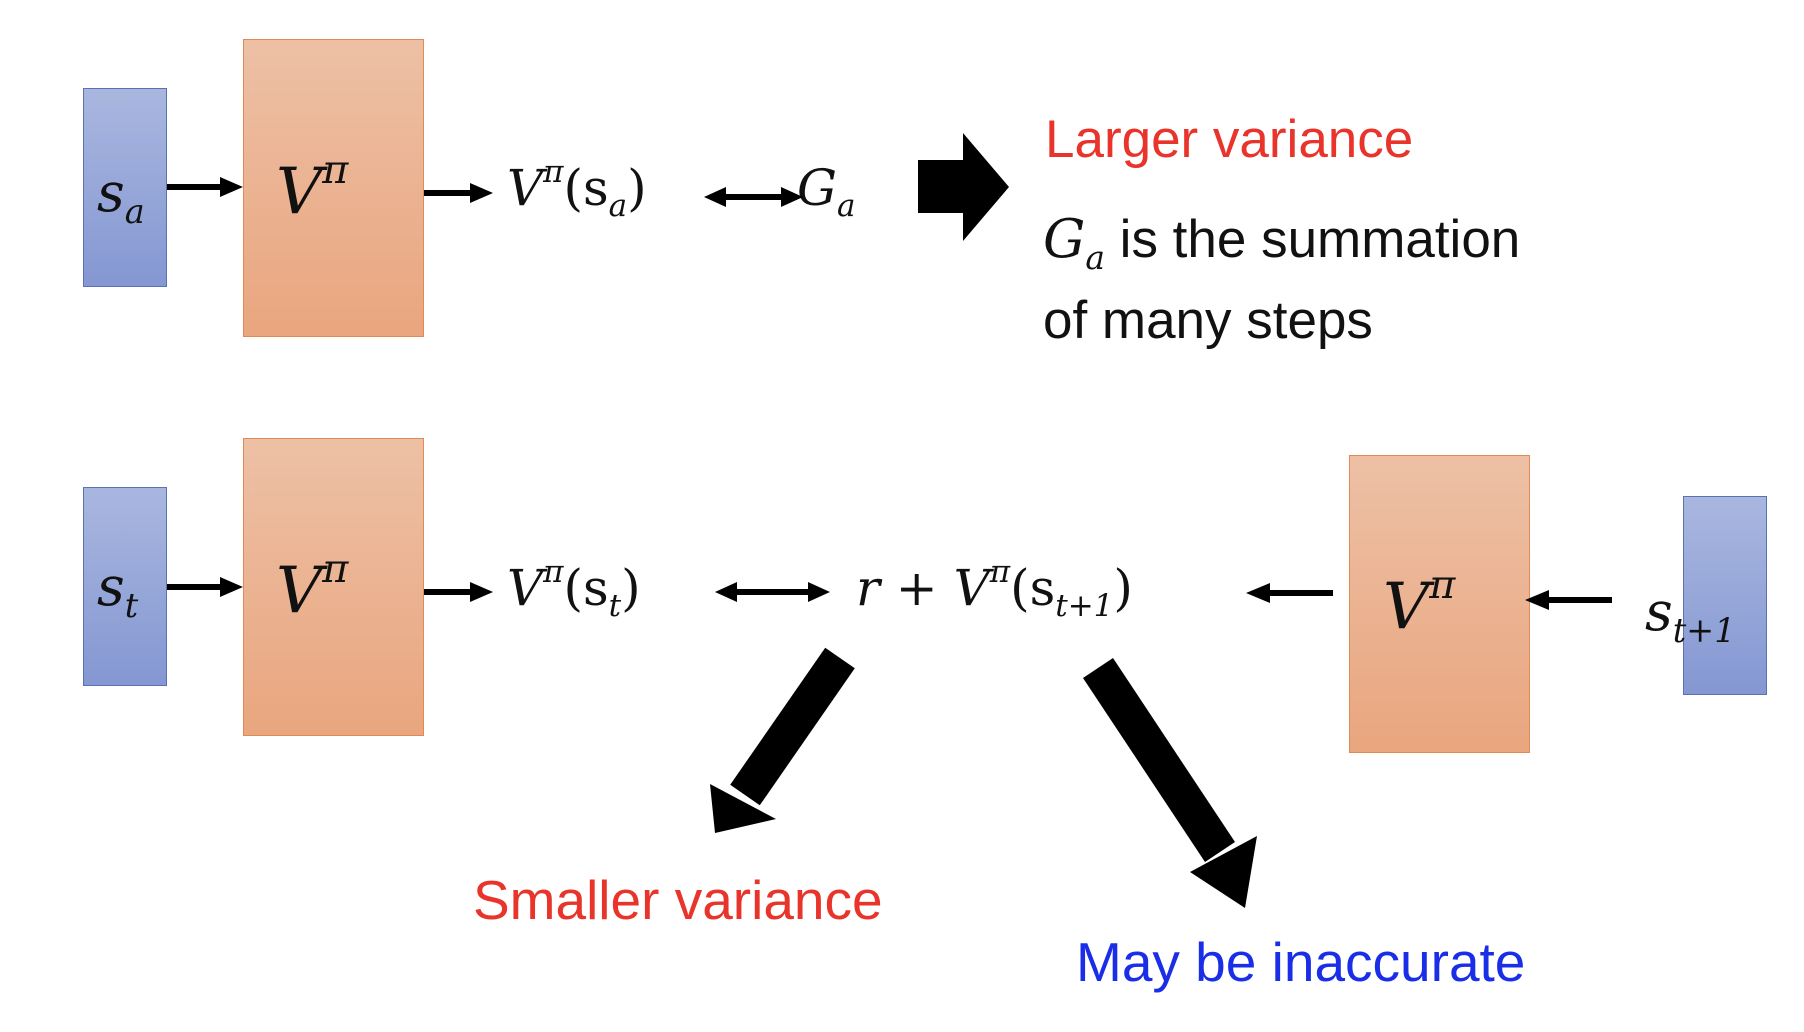 The image size is (1804, 1032). I want to click on summation-note-line1: Ga is the summation, so click(1282, 243).